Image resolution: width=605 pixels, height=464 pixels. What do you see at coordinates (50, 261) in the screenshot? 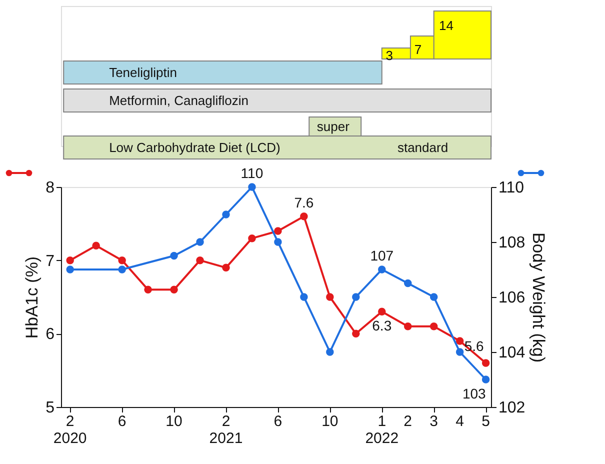
I see `y-tick-label: 7` at bounding box center [50, 261].